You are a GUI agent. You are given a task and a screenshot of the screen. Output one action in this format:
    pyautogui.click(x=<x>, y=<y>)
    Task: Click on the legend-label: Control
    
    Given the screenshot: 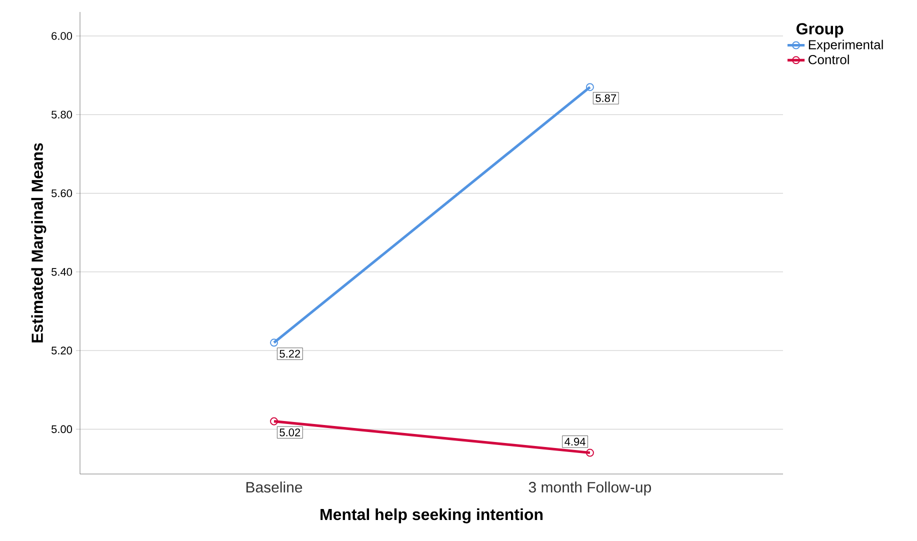 What is the action you would take?
    pyautogui.click(x=828, y=59)
    